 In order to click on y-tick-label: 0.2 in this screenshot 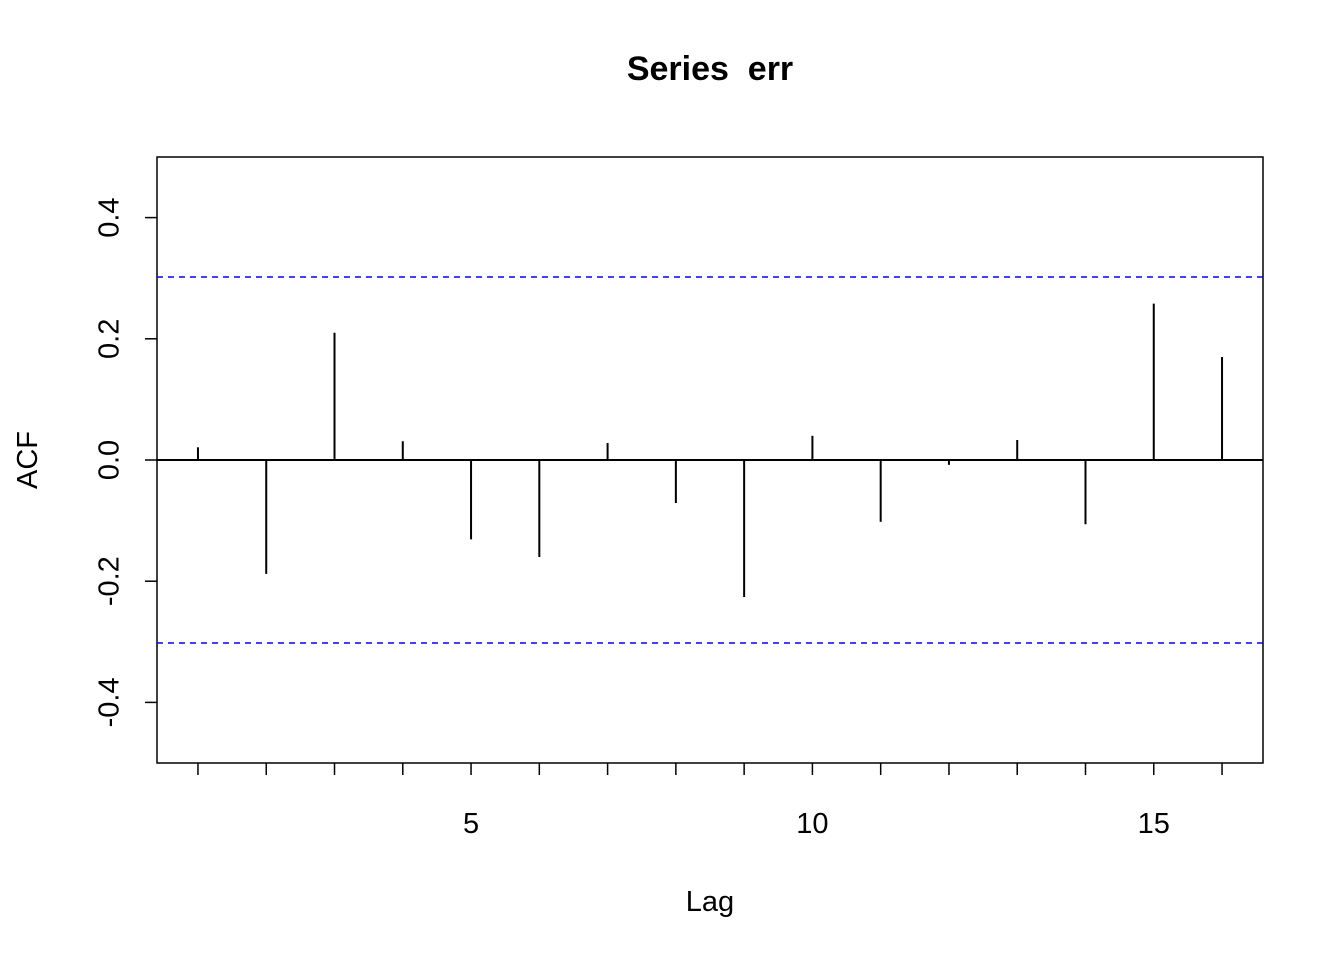, I will do `click(110, 339)`.